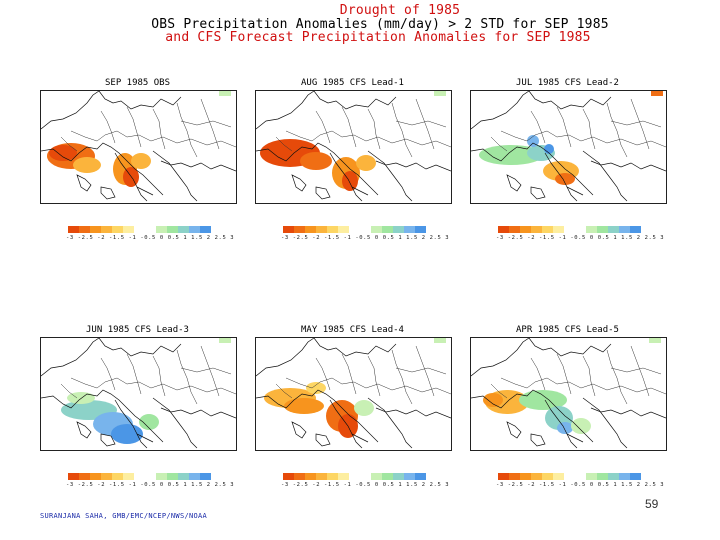  What do you see at coordinates (137, 83) in the screenshot?
I see `panel-title: SEP 1985 OBS` at bounding box center [137, 83].